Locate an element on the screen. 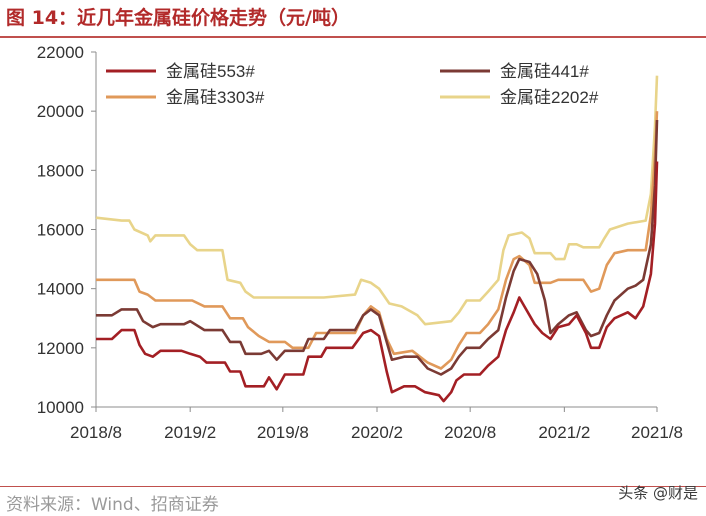 Image resolution: width=706 pixels, height=516 pixels. legend-label: 金属硅2202# is located at coordinates (549, 97).